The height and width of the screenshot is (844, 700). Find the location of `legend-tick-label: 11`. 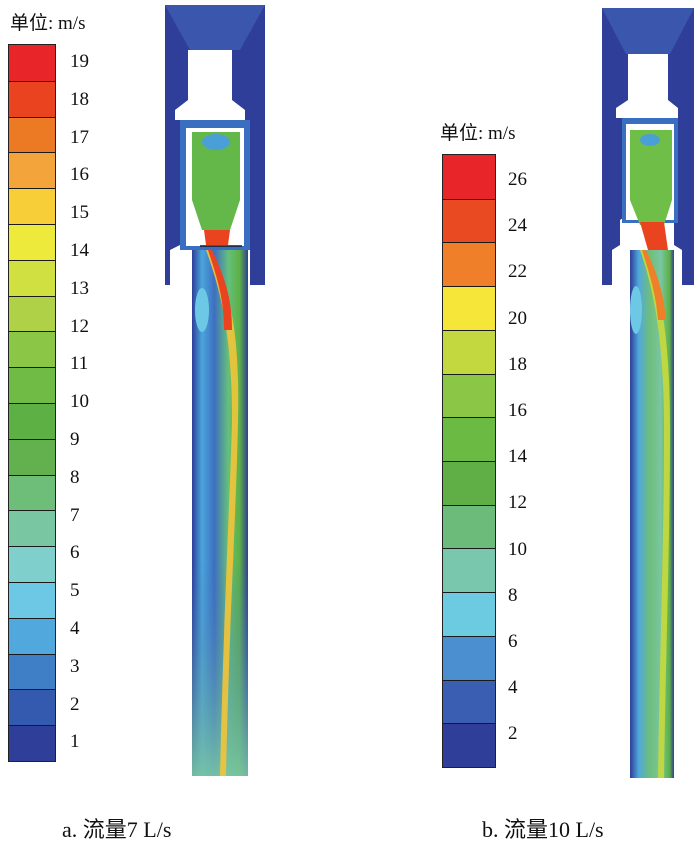

legend-tick-label: 11 is located at coordinates (79, 364).